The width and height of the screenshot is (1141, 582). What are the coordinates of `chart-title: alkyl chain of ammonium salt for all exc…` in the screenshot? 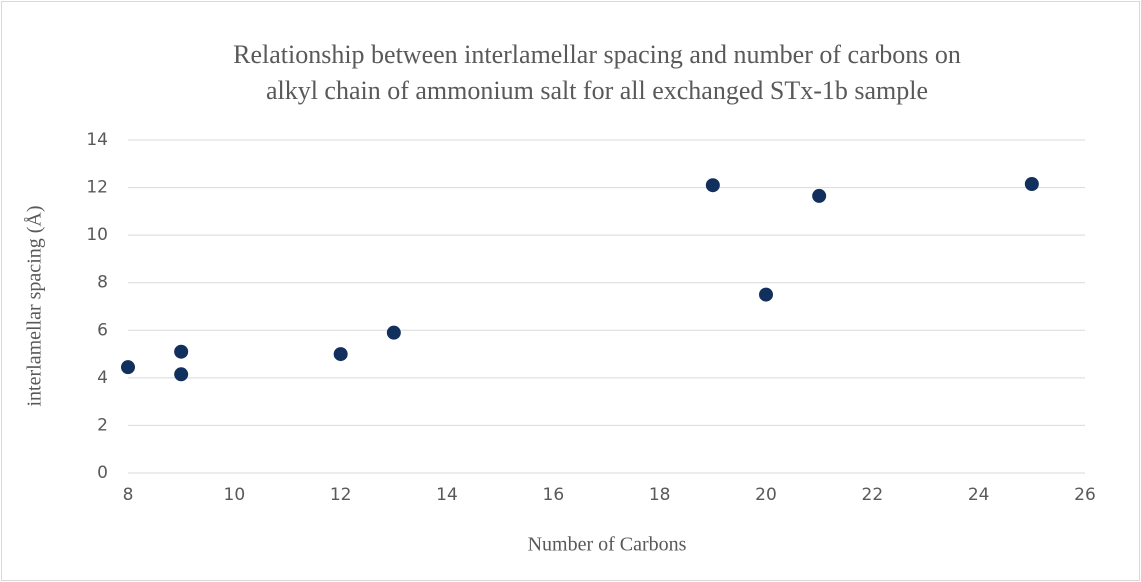 It's located at (597, 90).